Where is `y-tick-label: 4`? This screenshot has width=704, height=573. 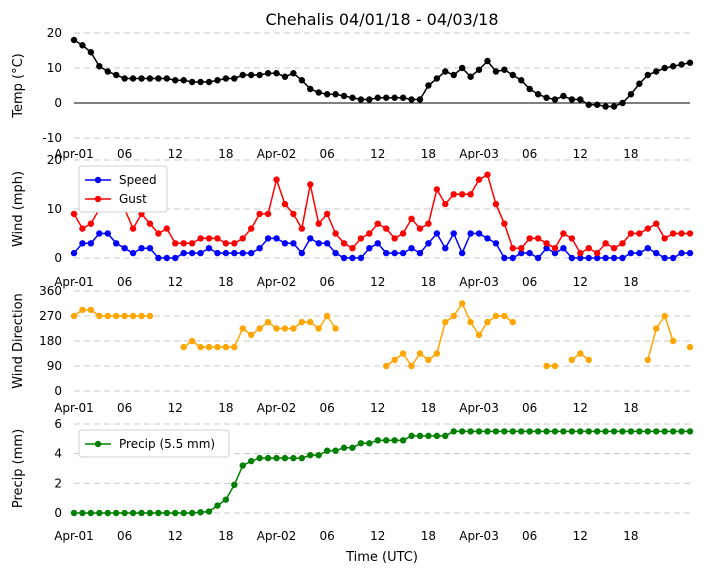 y-tick-label: 4 is located at coordinates (58, 454).